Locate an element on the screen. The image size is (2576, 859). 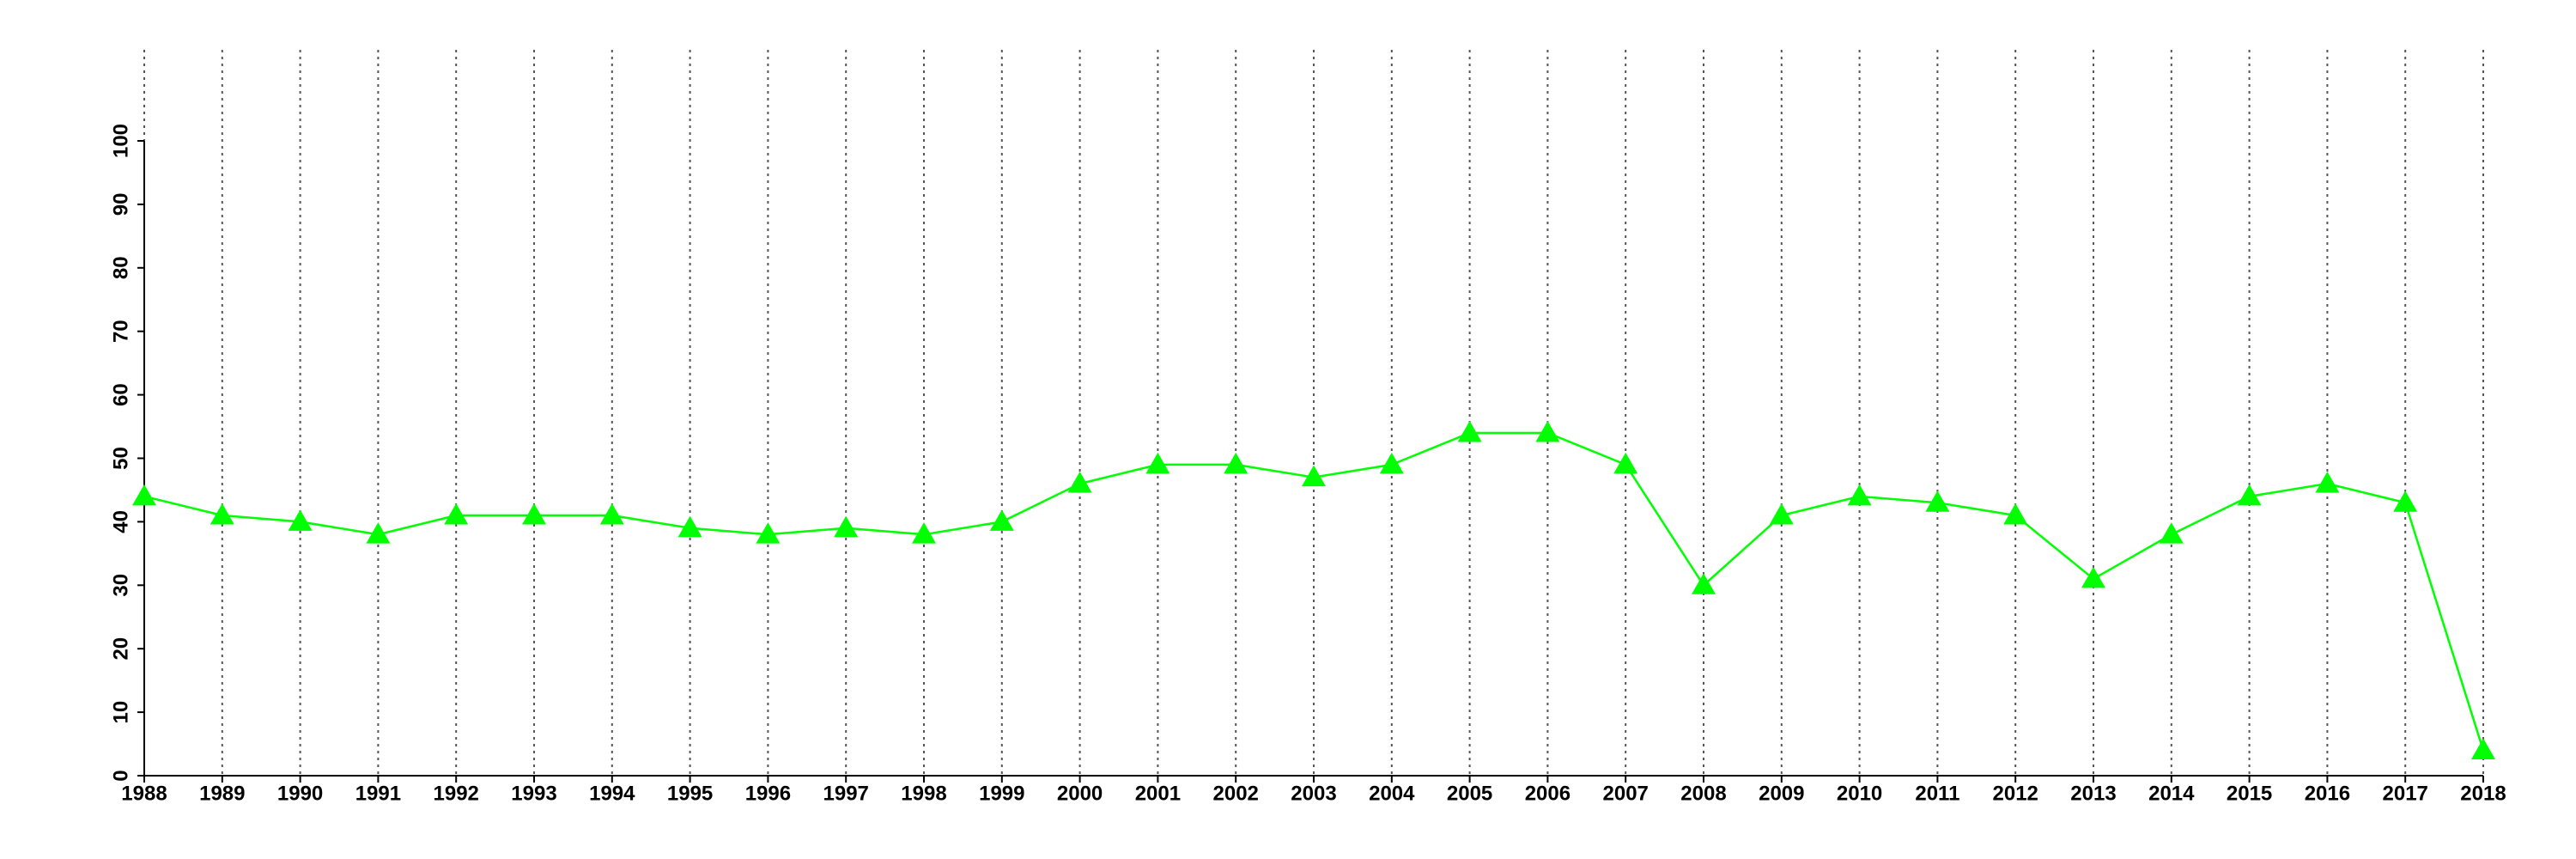
x-tick-label: 1998 is located at coordinates (924, 793).